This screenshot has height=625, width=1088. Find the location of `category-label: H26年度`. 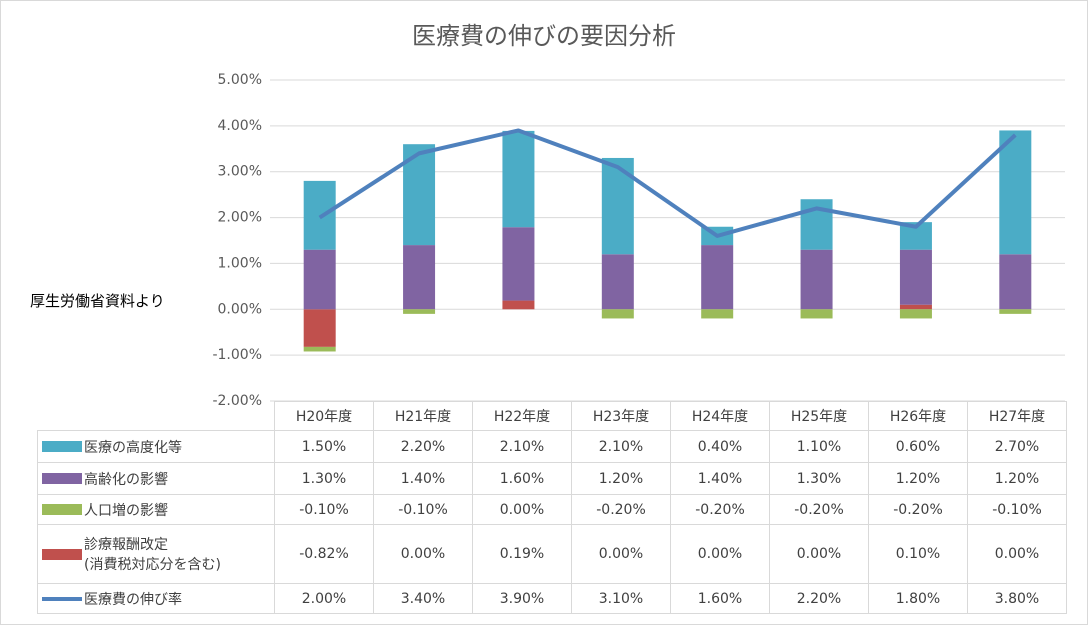

category-label: H26年度 is located at coordinates (918, 416).